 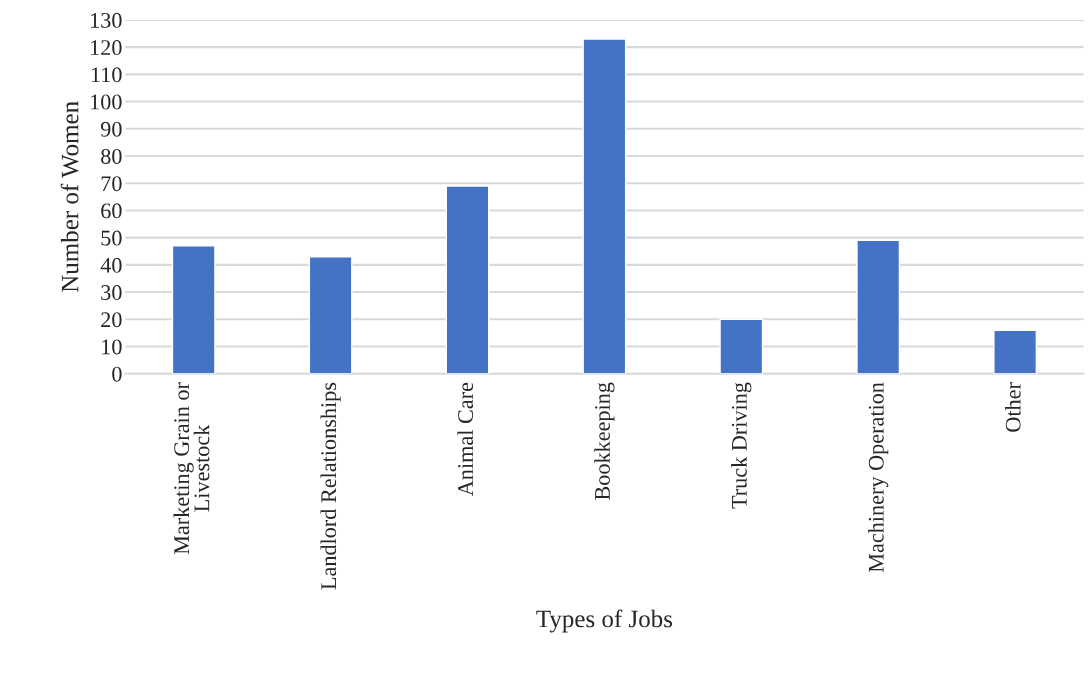 I want to click on y-tick-label: 60, so click(x=111, y=211).